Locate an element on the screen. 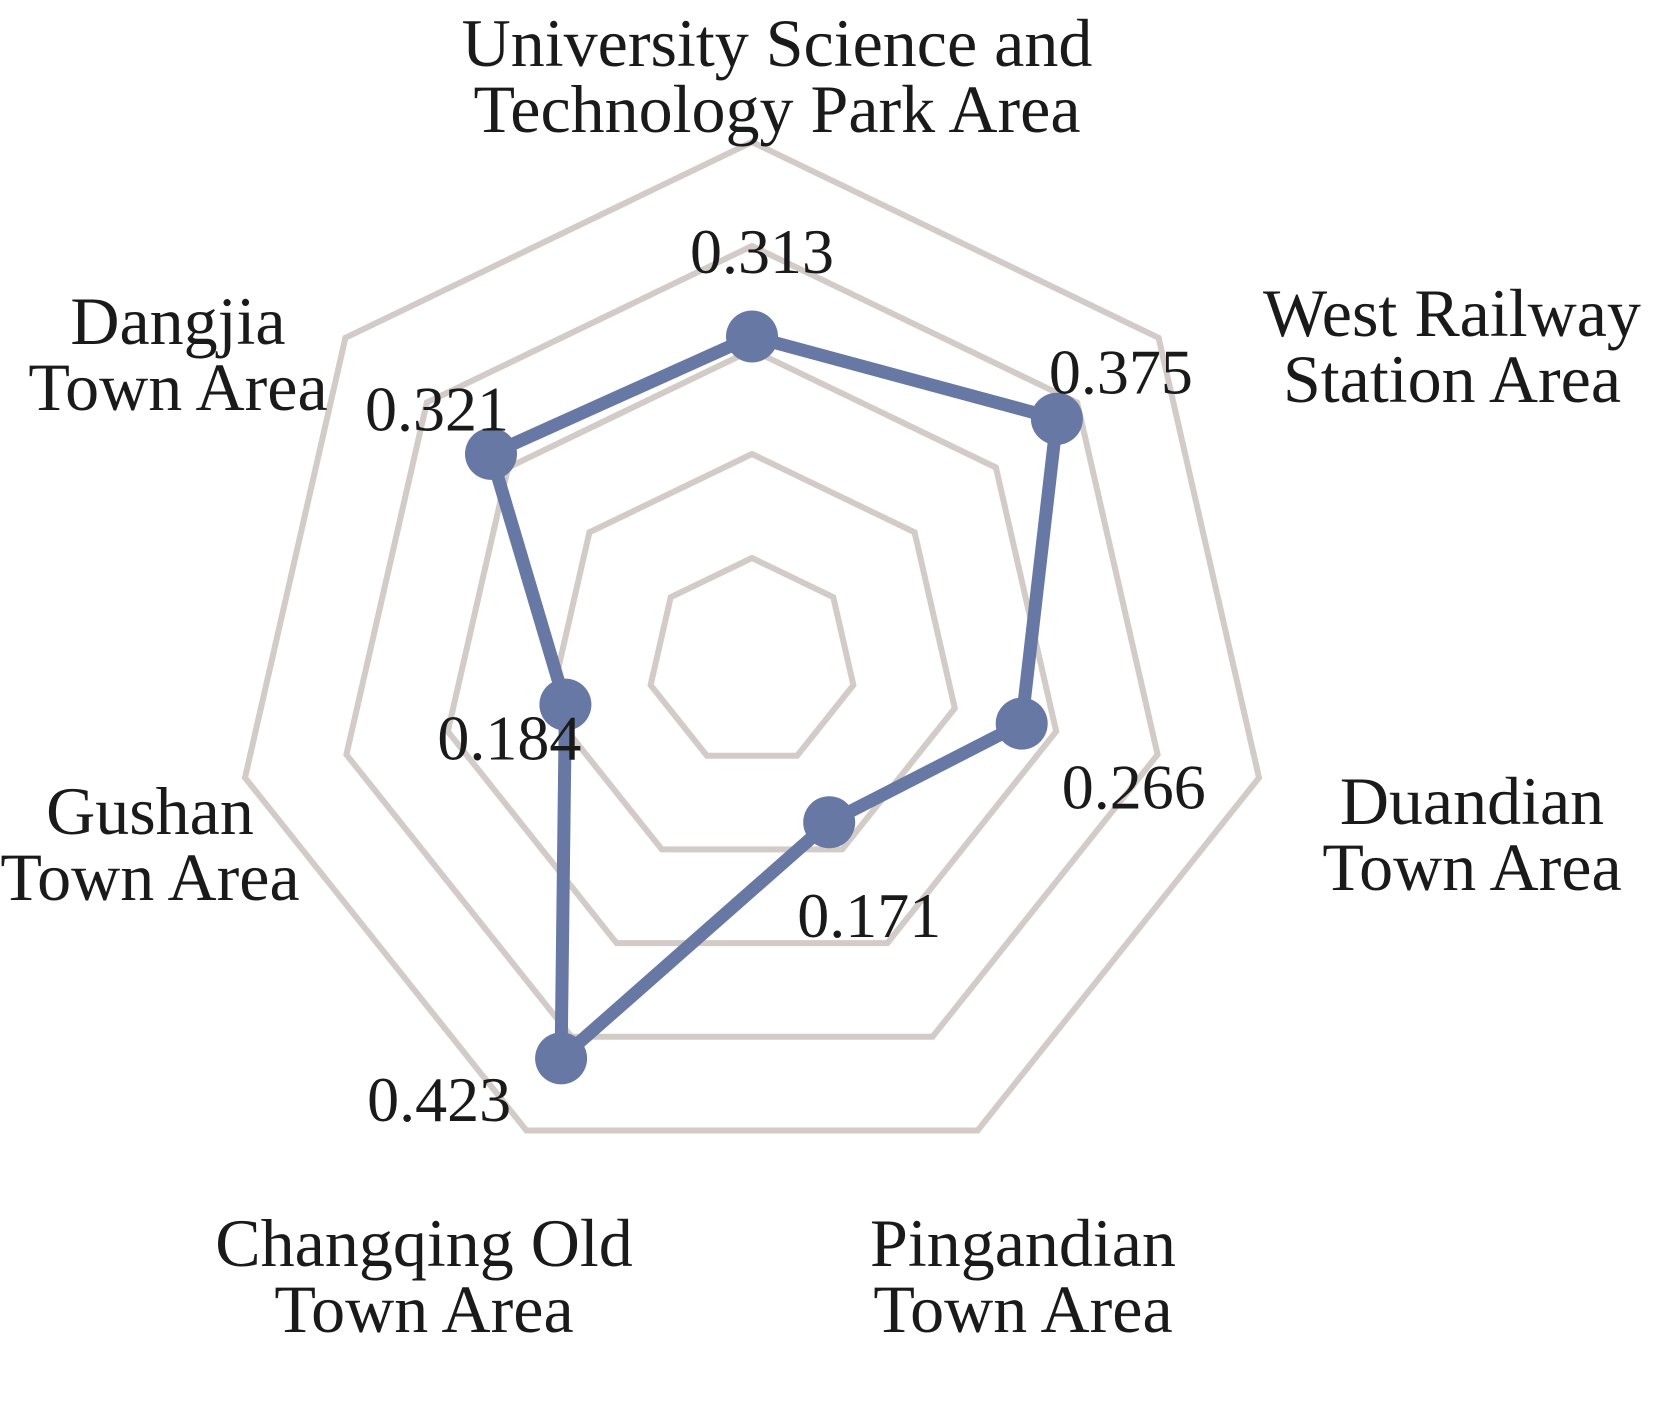 Image resolution: width=1654 pixels, height=1408 pixels. value-label-3: 0.266 is located at coordinates (1134, 786).